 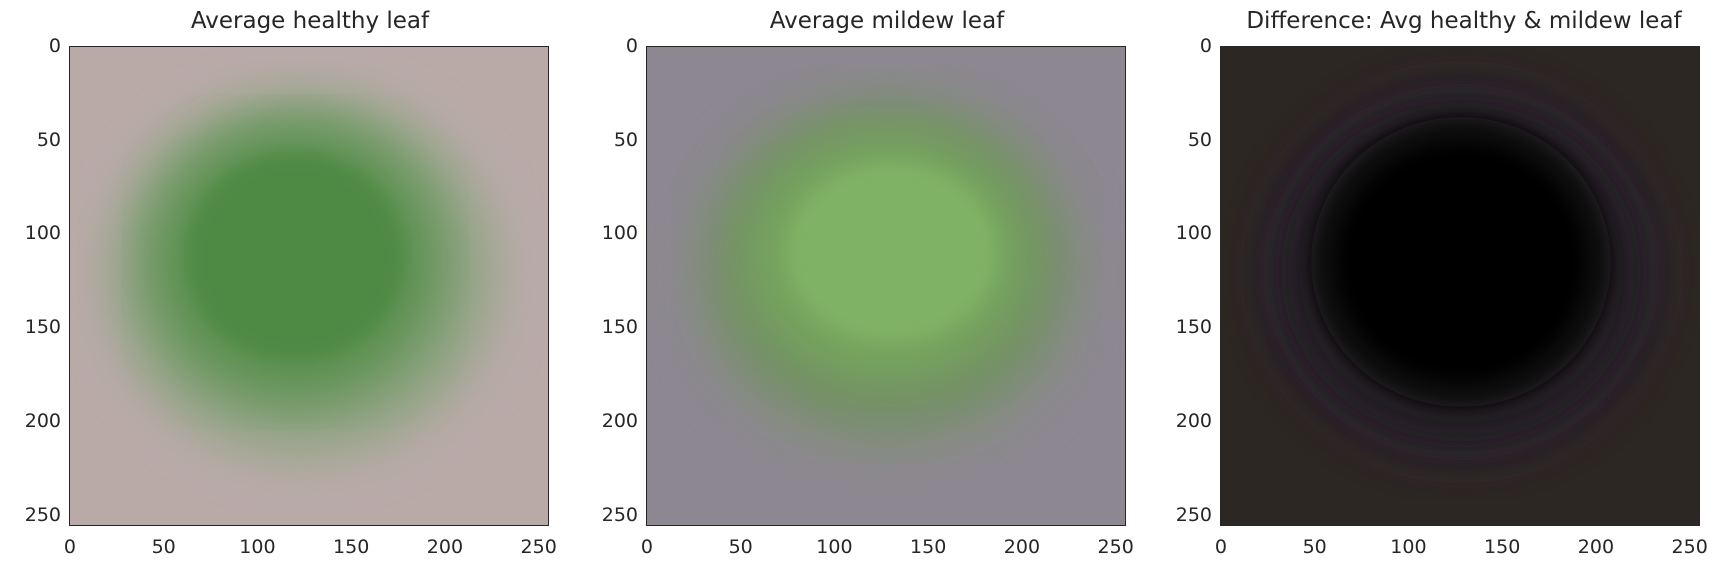 I want to click on panel-title: Average healthy leaf, so click(x=310, y=21).